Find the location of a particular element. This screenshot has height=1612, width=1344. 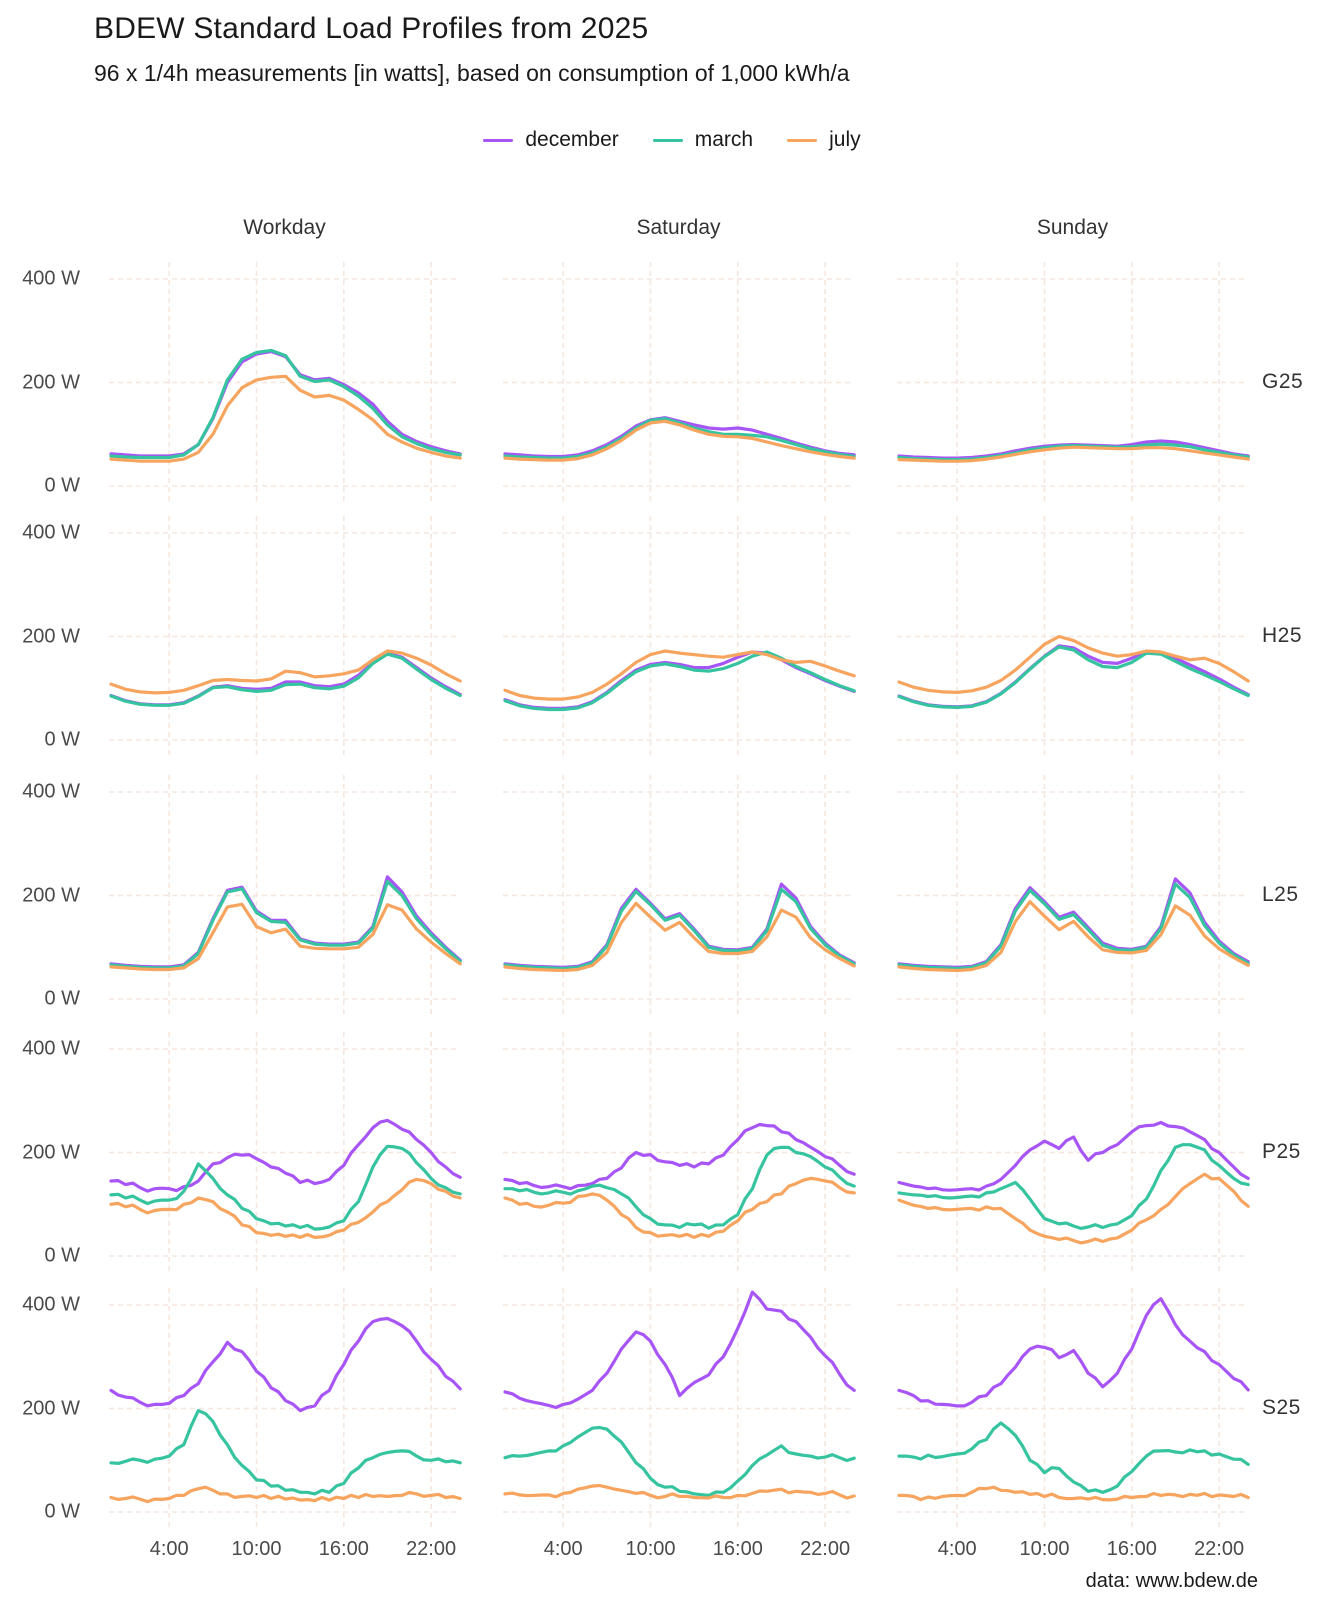

panel-P25-workday is located at coordinates (285, 1151).